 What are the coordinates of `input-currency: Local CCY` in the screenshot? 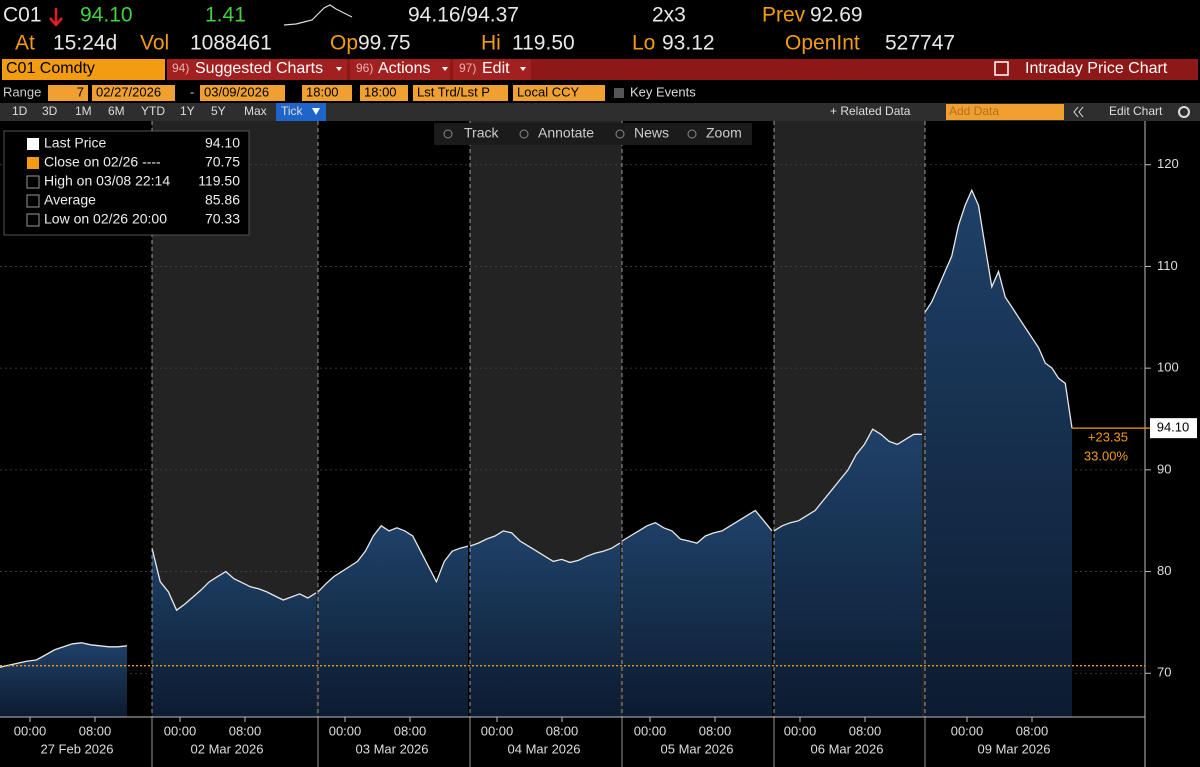 It's located at (548, 91).